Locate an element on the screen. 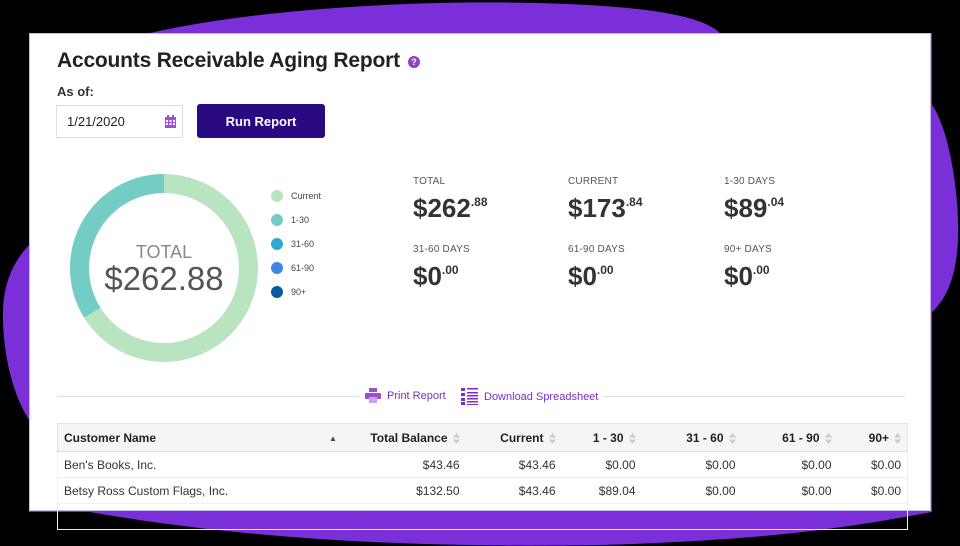  column-header-1-30: 1 - 30 is located at coordinates (601, 437).